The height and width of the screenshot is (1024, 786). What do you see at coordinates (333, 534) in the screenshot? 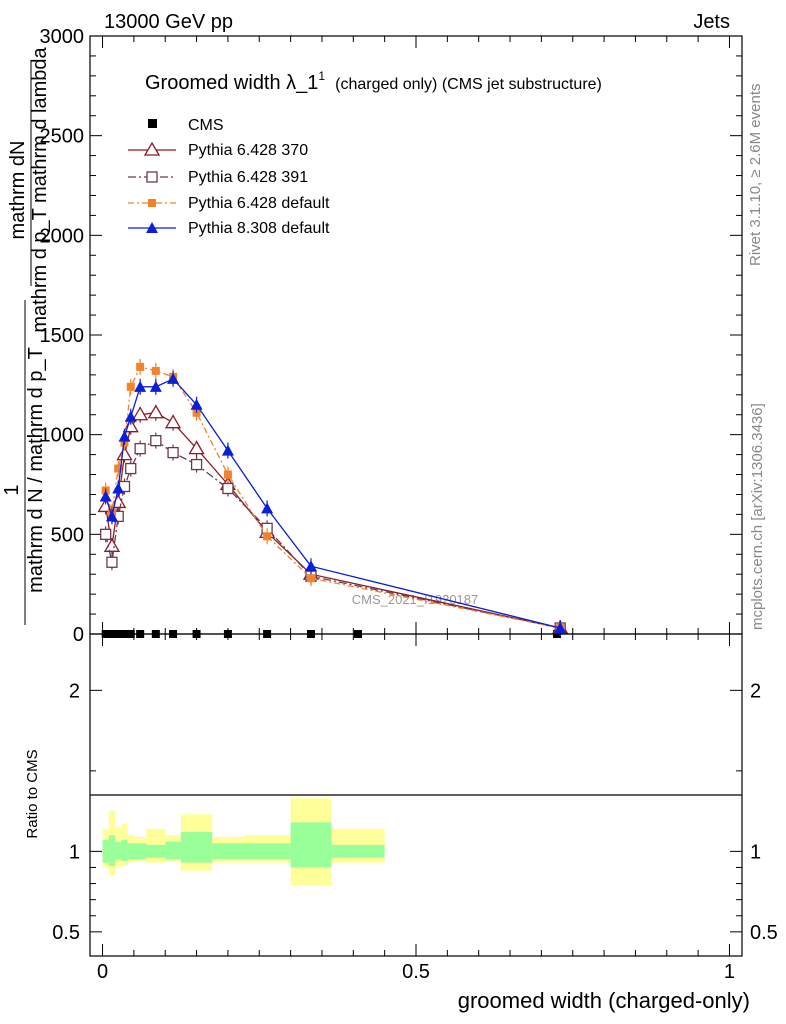
I see `series-line-p391` at bounding box center [333, 534].